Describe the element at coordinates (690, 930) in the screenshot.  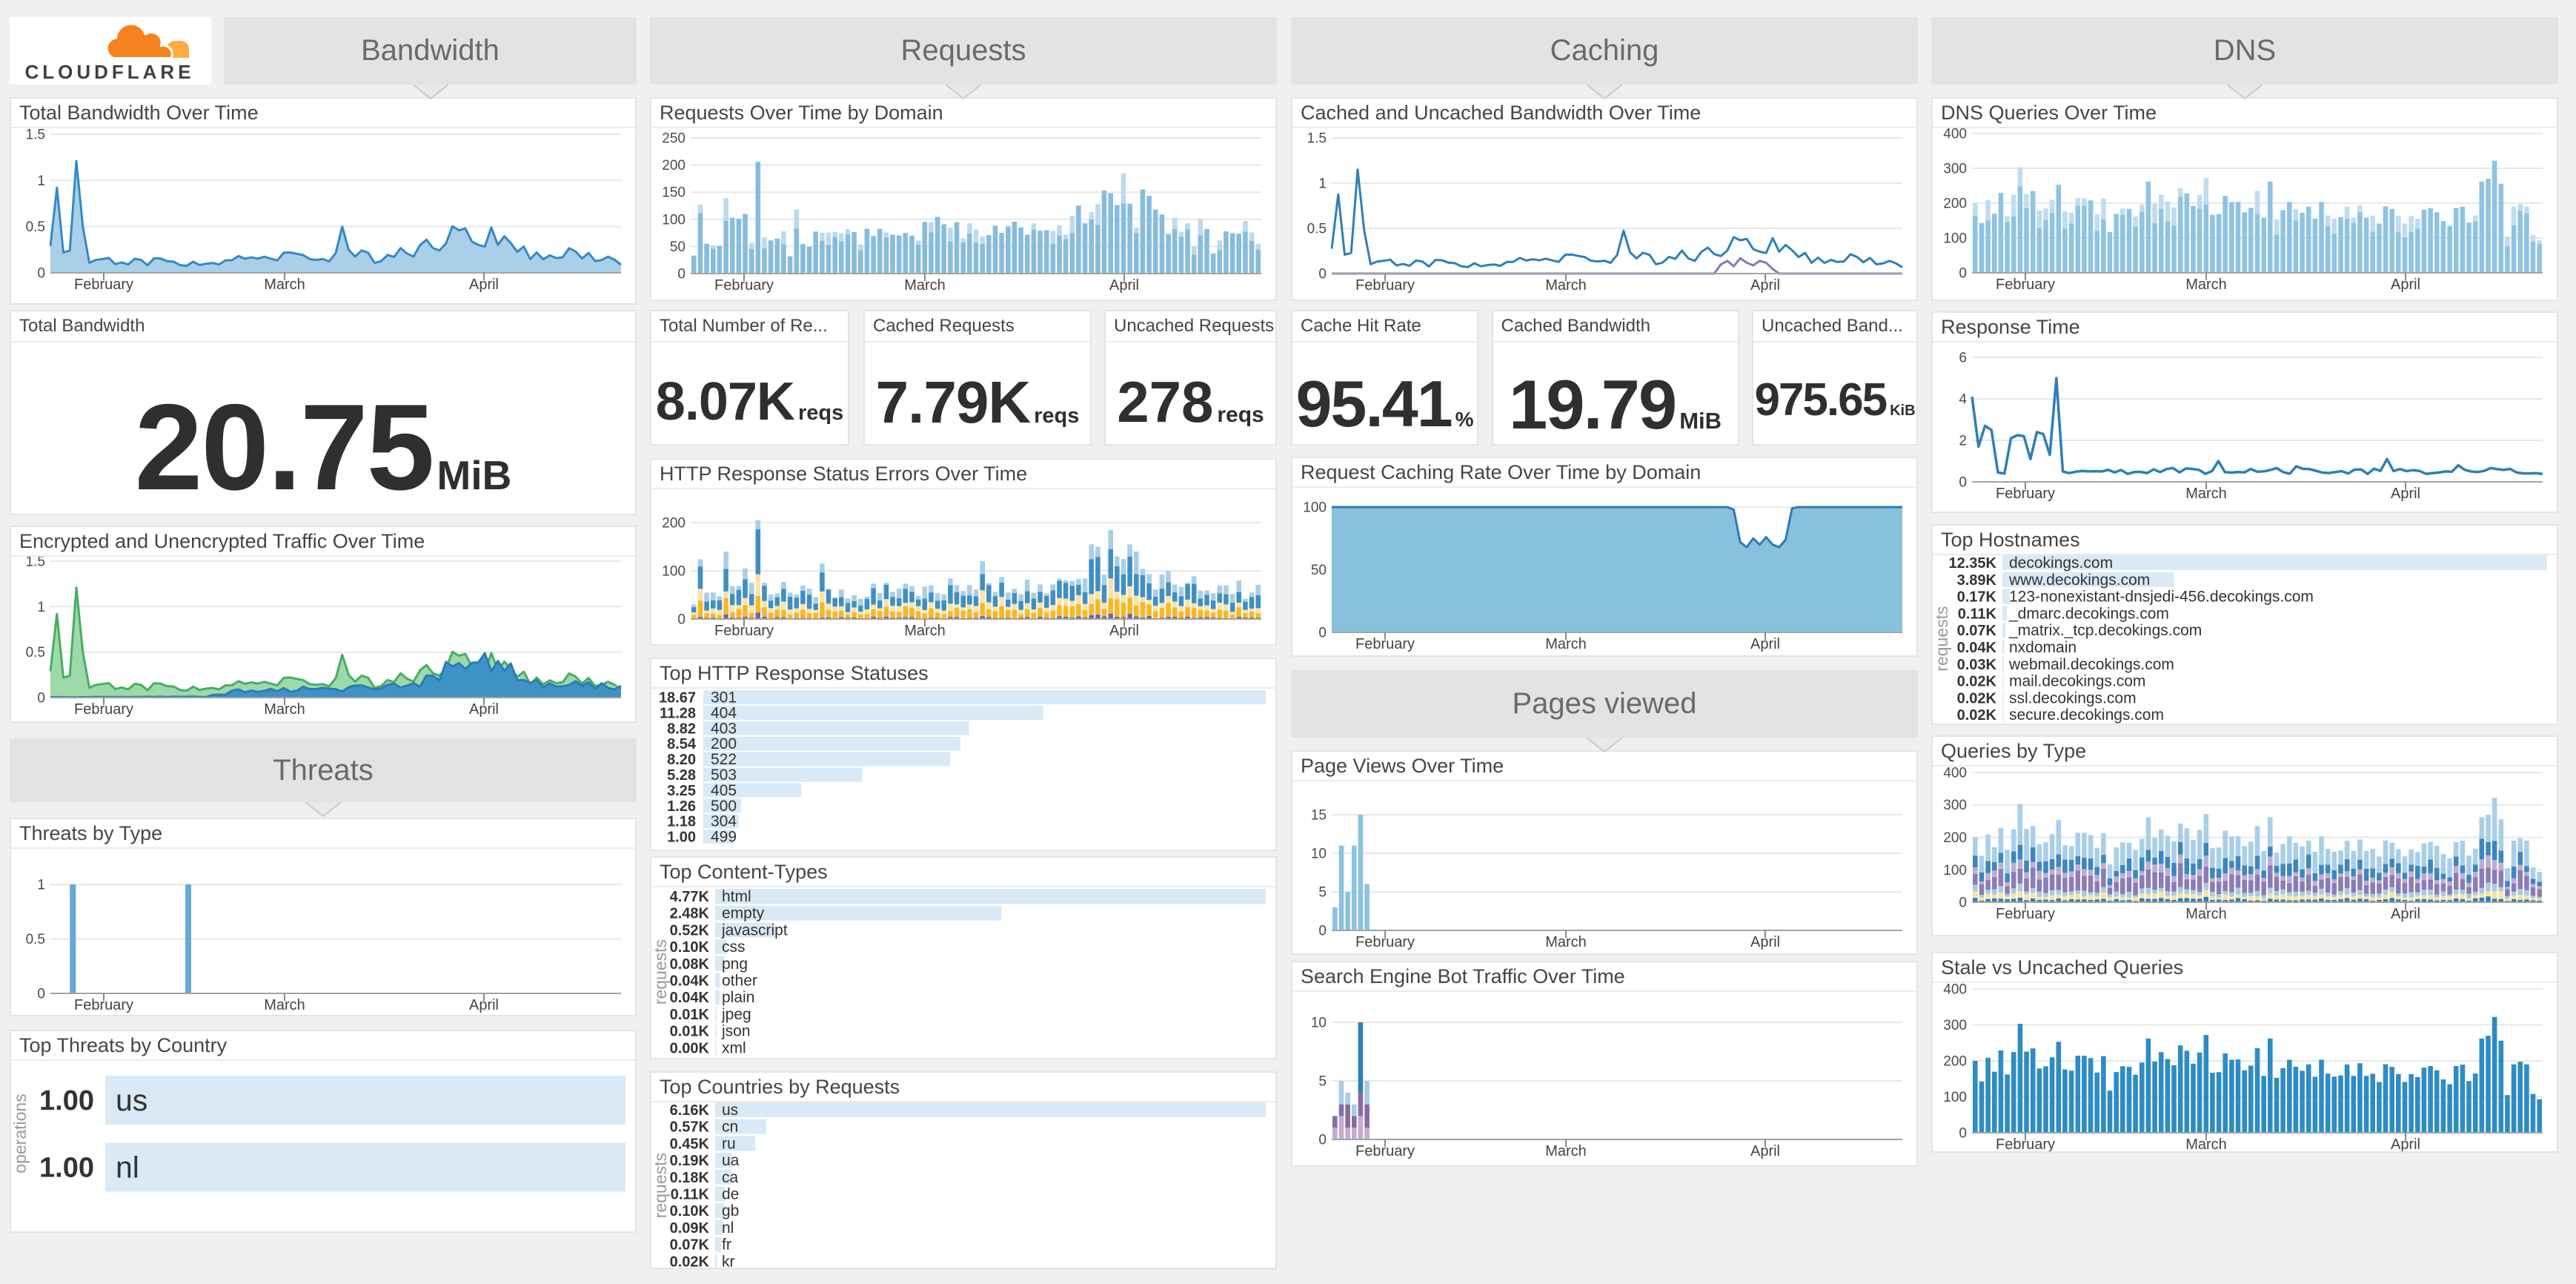
I see `svg-text: 0.52K` at that location.